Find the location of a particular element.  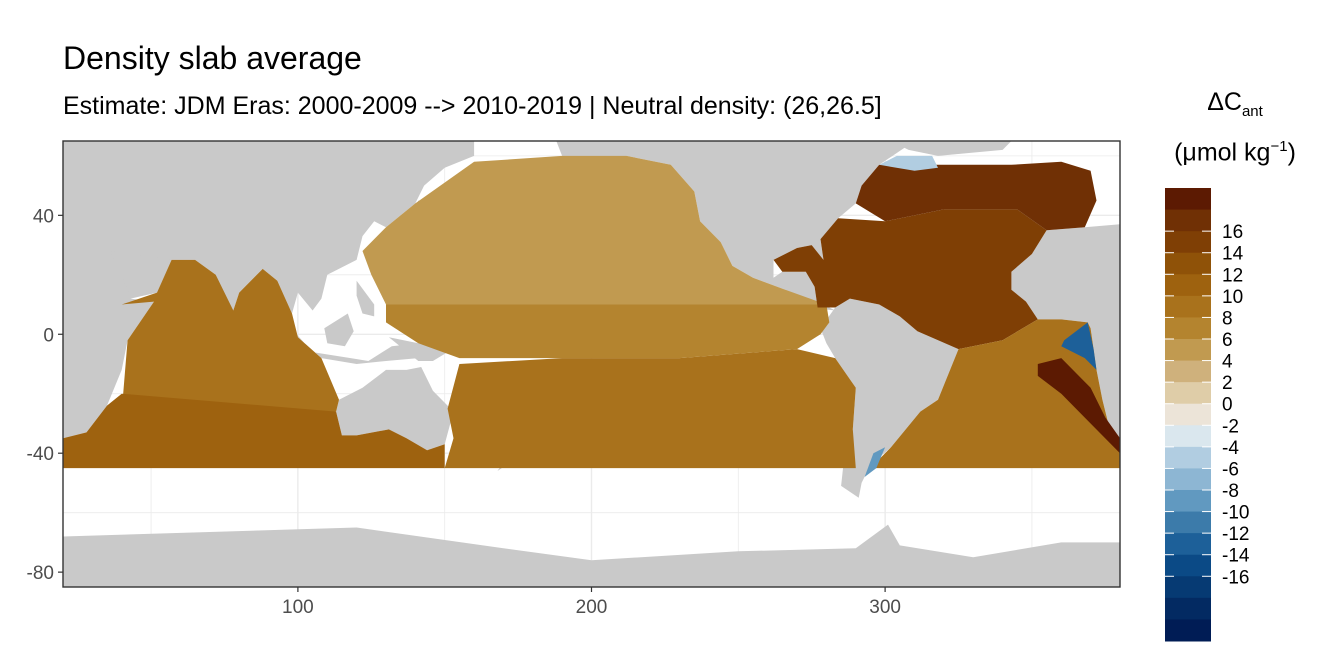

colorbar-label: 0 is located at coordinates (1227, 405).